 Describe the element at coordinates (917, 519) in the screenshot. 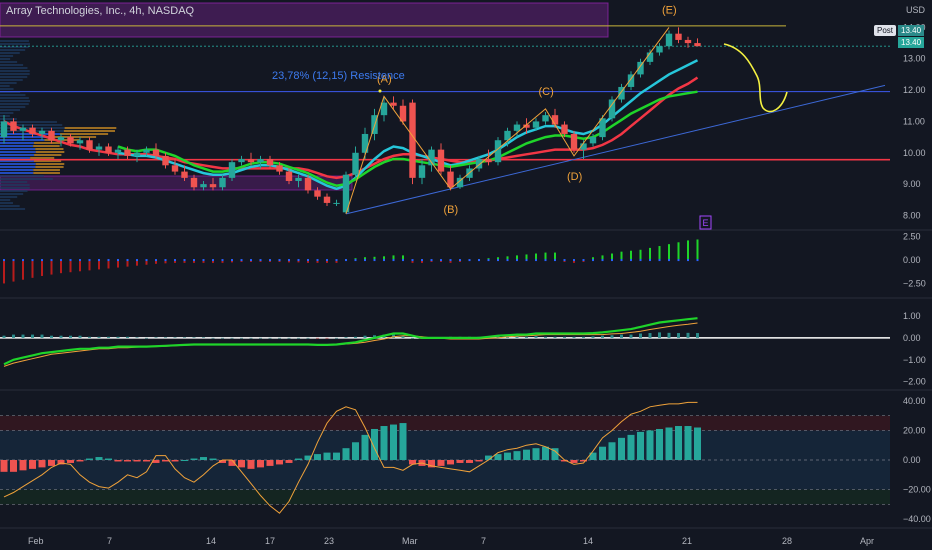

I see `y-tick-label: −40.00` at that location.